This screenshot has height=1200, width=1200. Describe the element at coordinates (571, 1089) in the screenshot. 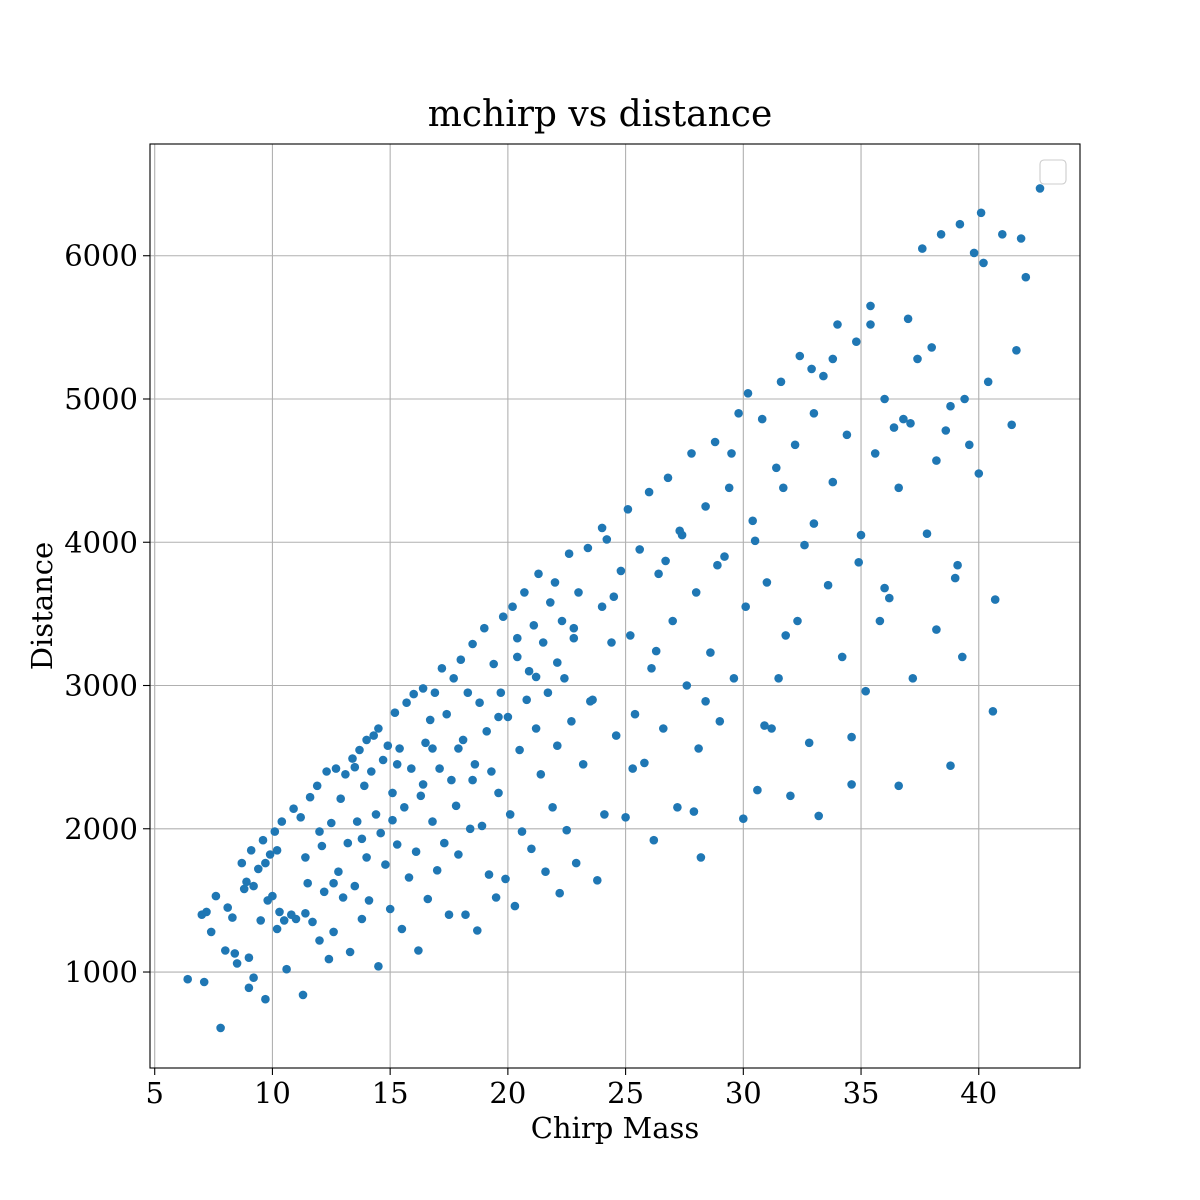

I see `x-axis-ticks: 5 10 15 20 25 30 35 40` at that location.